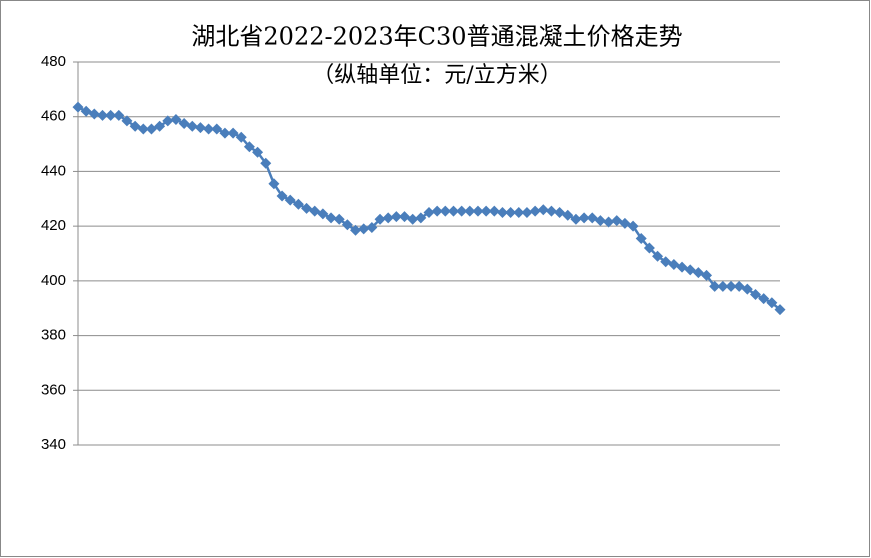 This screenshot has height=558, width=871. Describe the element at coordinates (53, 116) in the screenshot. I see `y-tick-label: 460` at that location.